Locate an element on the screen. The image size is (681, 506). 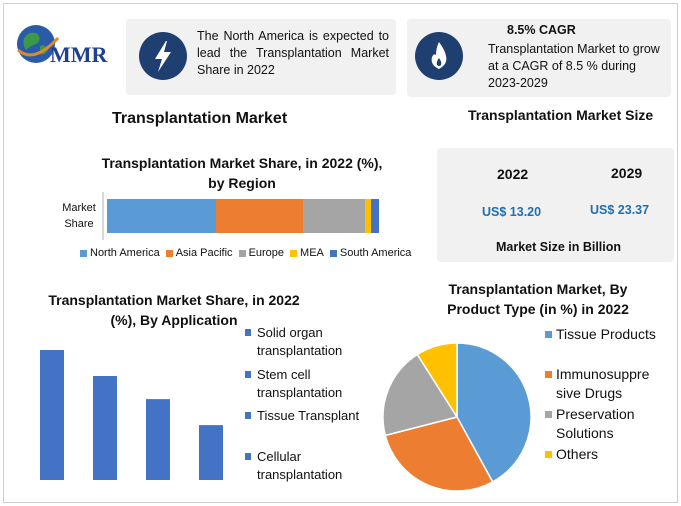
value-2022: US$ 13.20 is located at coordinates (512, 212).